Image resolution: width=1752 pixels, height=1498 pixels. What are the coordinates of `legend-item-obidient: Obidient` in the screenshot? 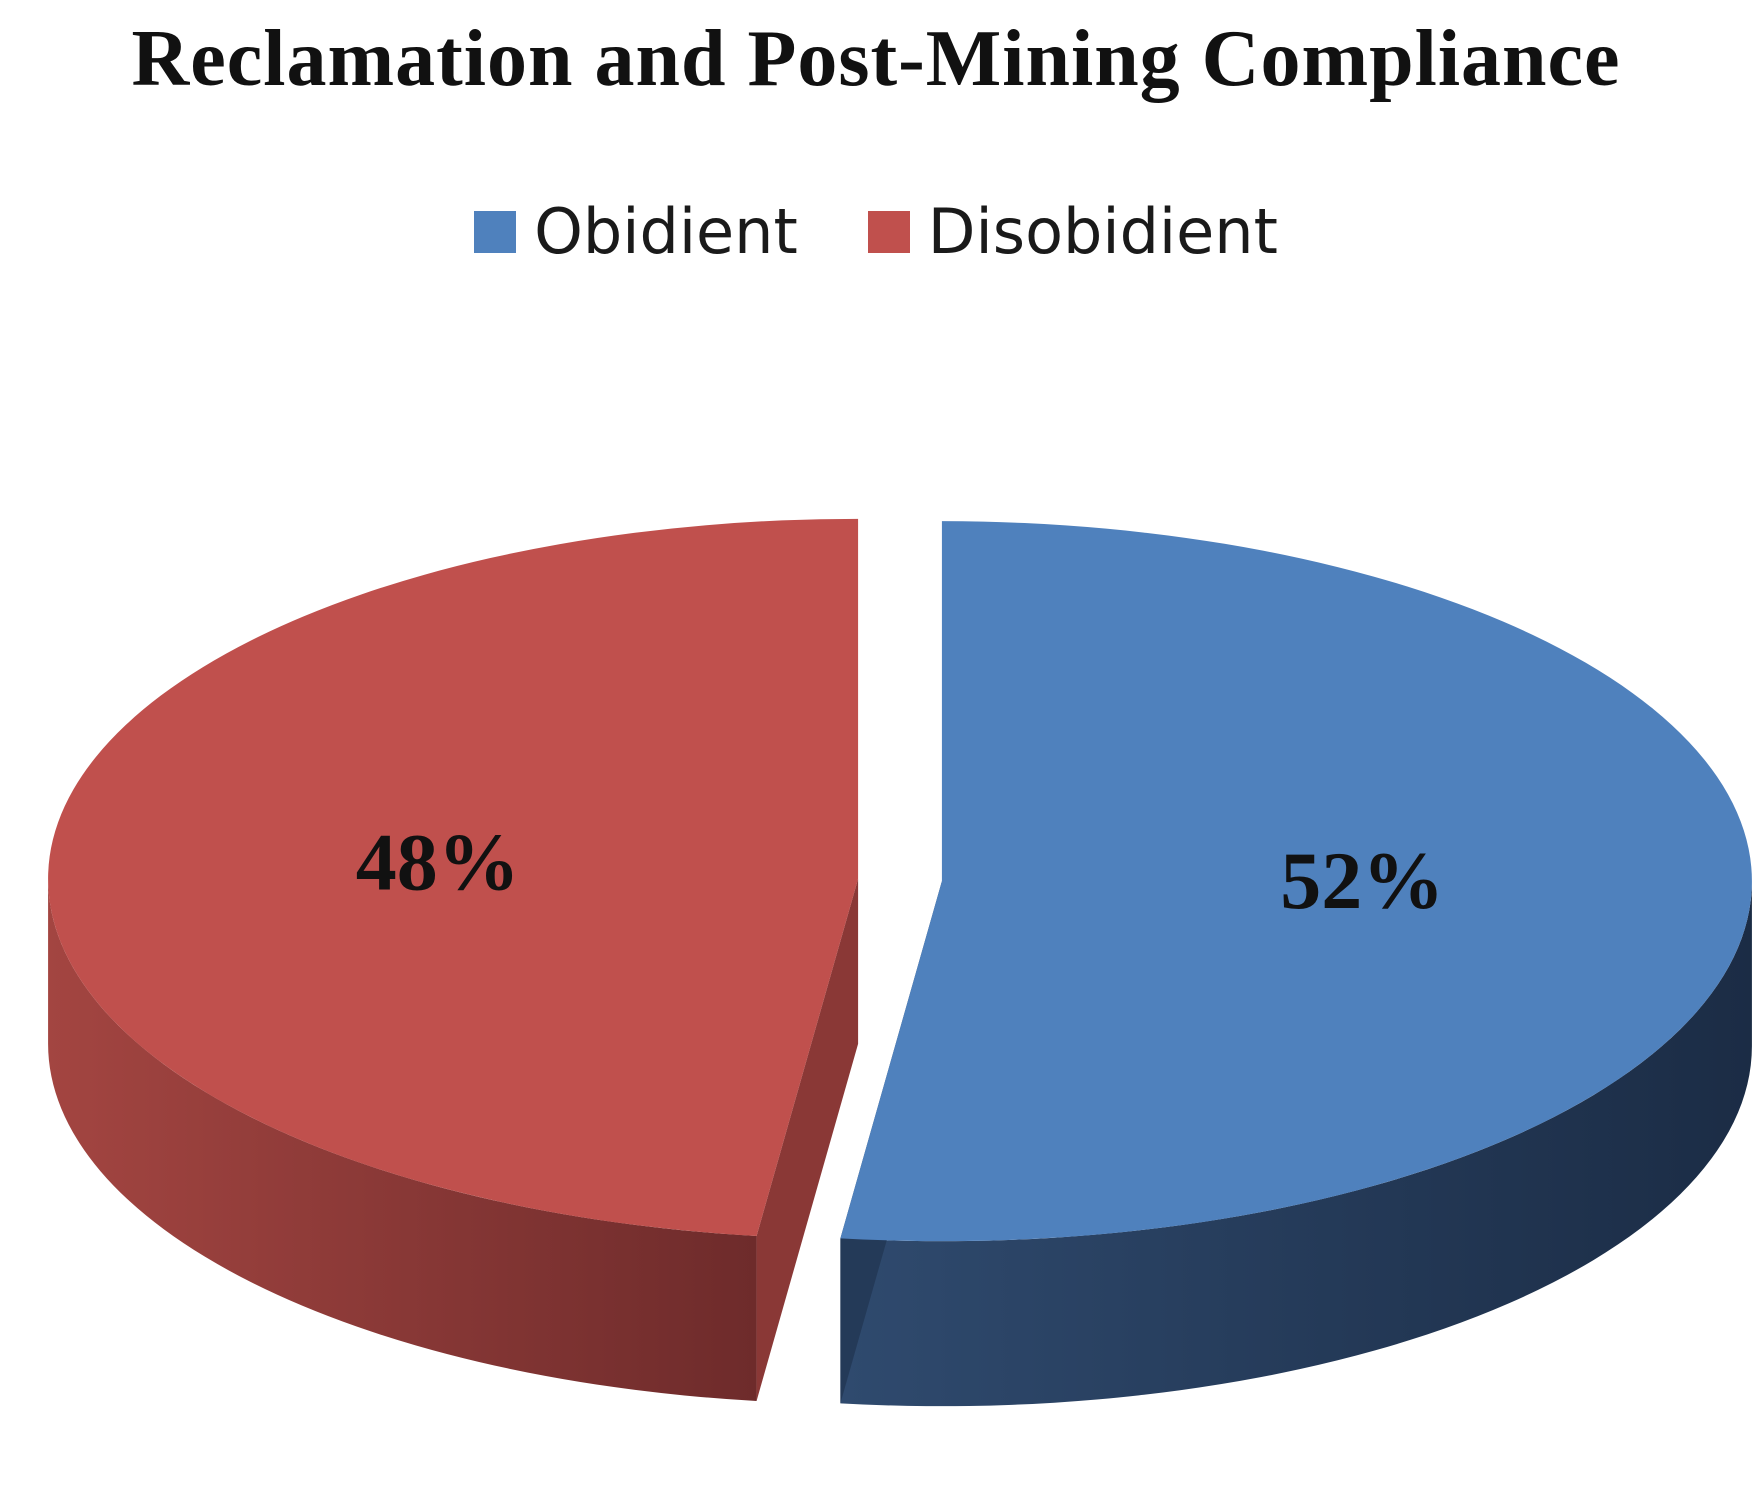 It's located at (636, 231).